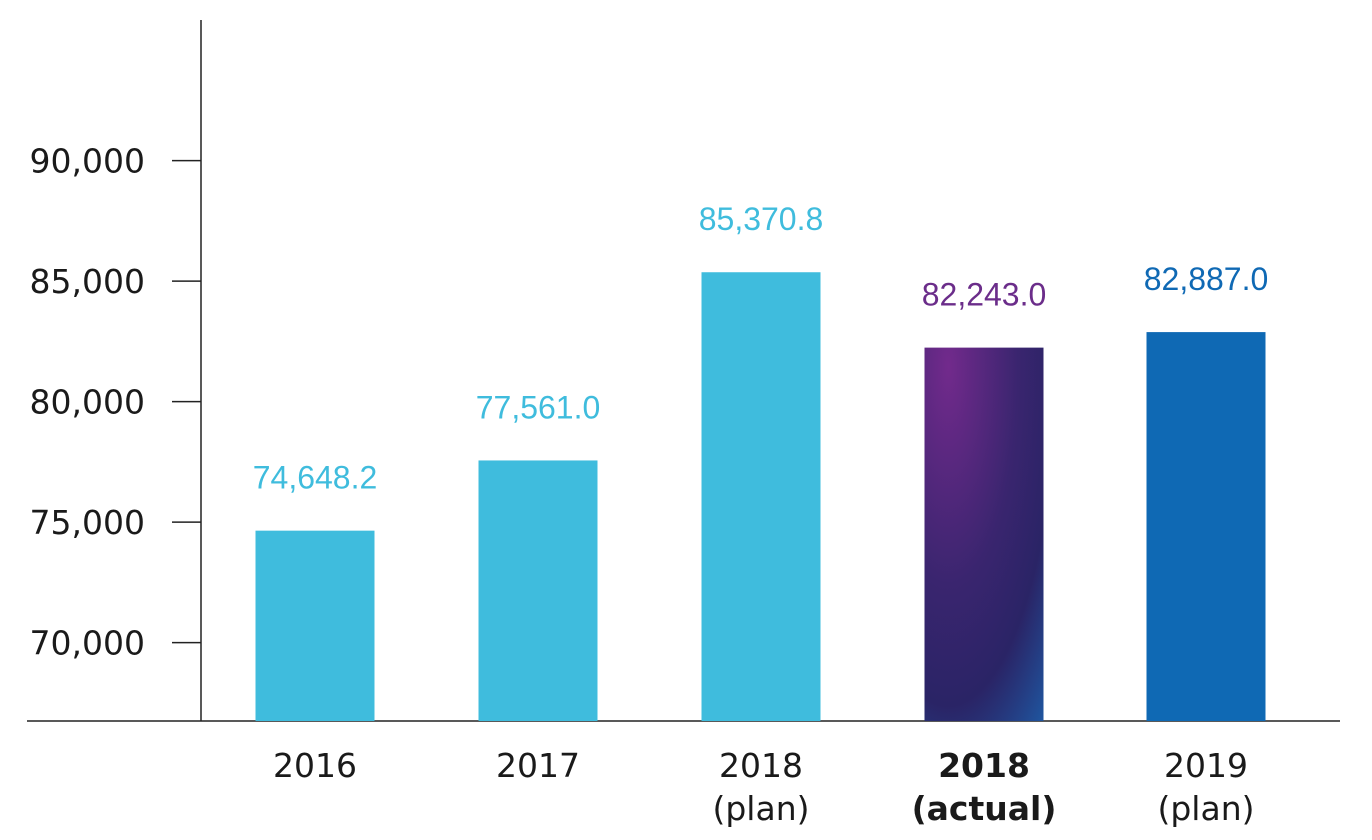 Image resolution: width=1372 pixels, height=840 pixels. What do you see at coordinates (315, 765) in the screenshot?
I see `x-tick-label: 2016` at bounding box center [315, 765].